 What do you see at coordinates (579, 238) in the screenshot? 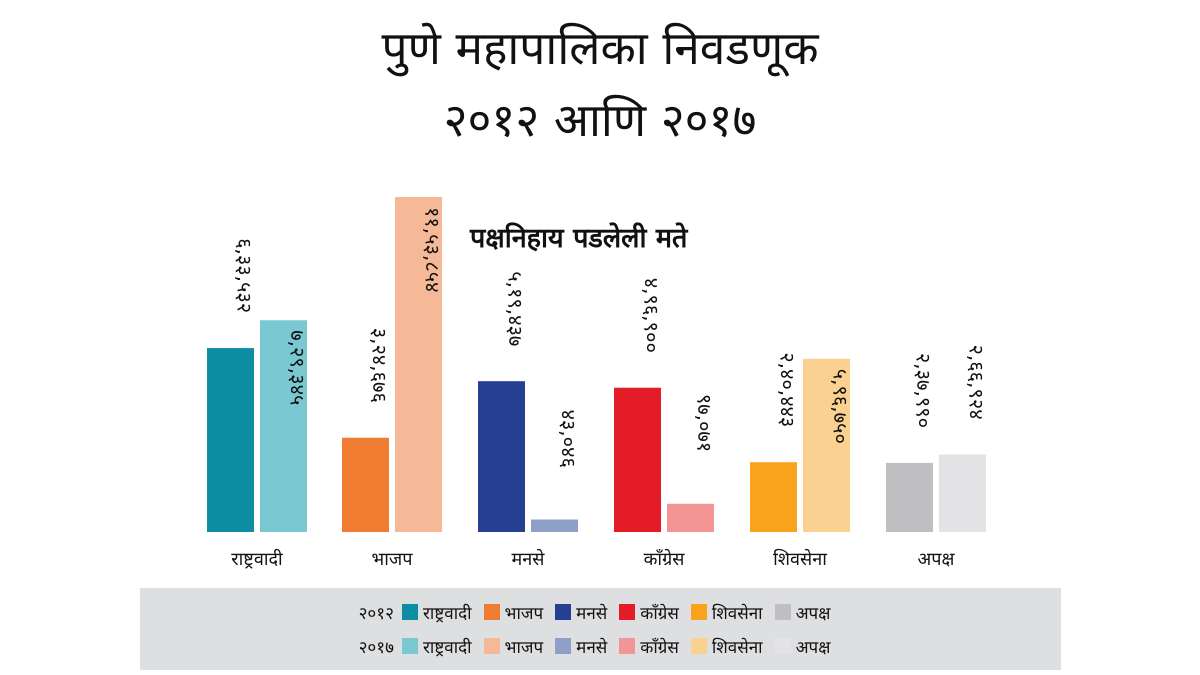
I see `chart-subtitle: पक्षनिहाय पडलेली मते` at bounding box center [579, 238].